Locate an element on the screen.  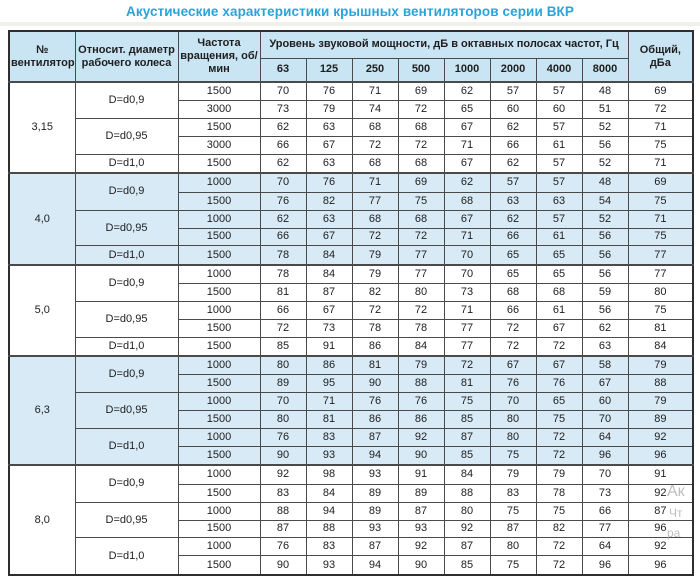
total-dba-cell: 79 is located at coordinates (660, 402).